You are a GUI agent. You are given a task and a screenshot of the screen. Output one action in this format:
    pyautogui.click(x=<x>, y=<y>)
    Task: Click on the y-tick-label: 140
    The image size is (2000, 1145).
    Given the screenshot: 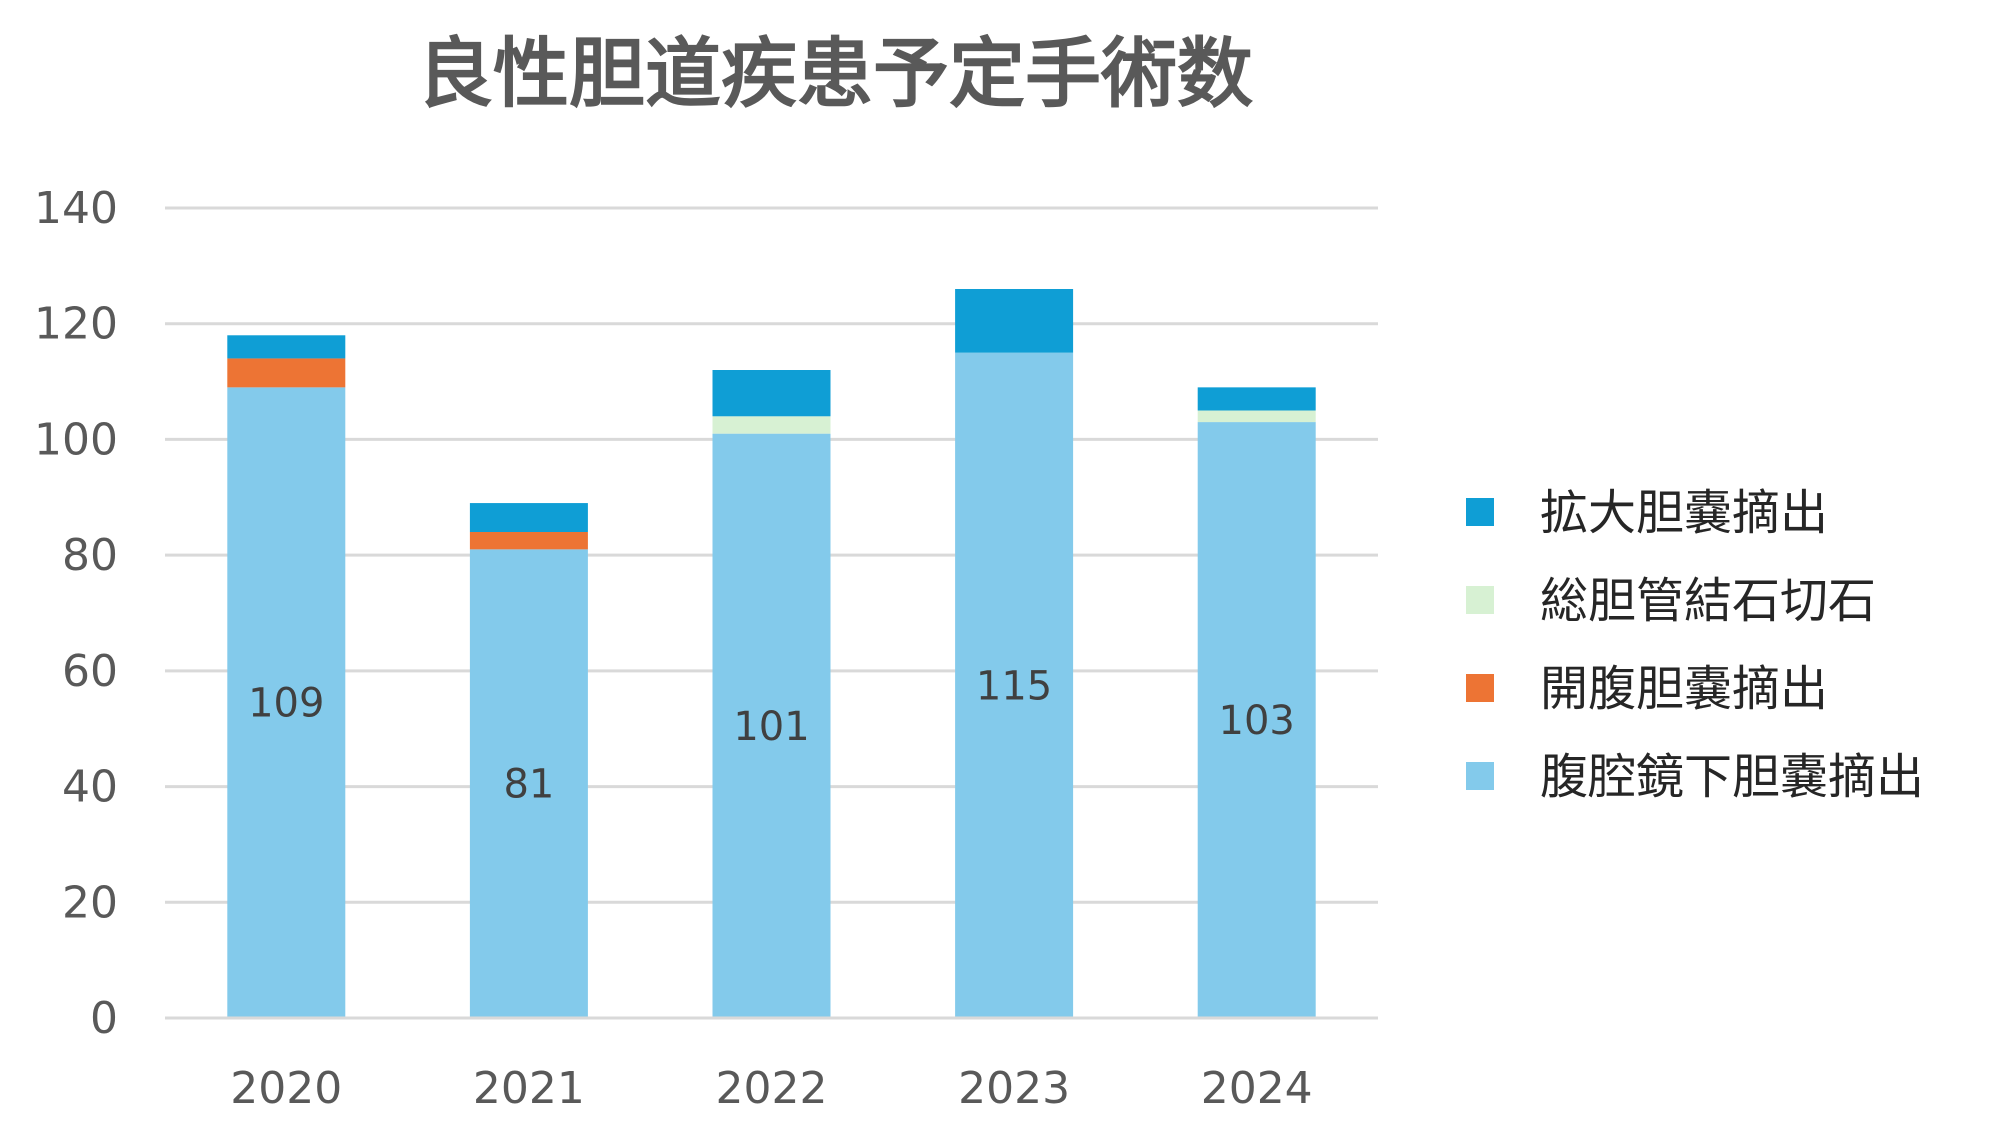 What is the action you would take?
    pyautogui.click(x=76, y=208)
    